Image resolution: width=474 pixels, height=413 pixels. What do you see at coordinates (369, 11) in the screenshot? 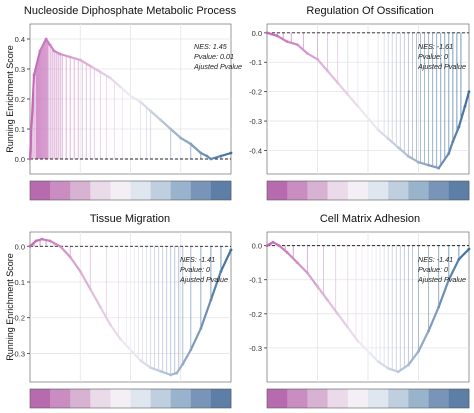
I see `panel-title: Regulation Of Ossification` at bounding box center [369, 11].